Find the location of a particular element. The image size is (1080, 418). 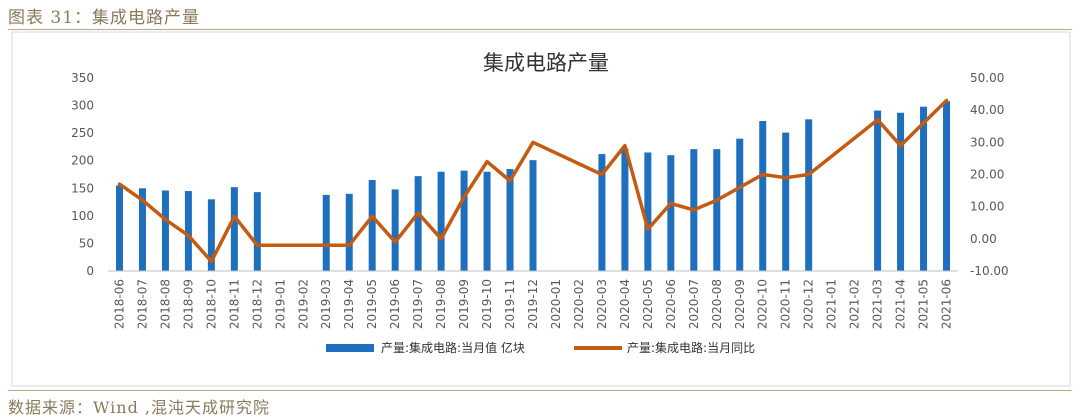

x-tick-label: 2021-06 is located at coordinates (947, 304).